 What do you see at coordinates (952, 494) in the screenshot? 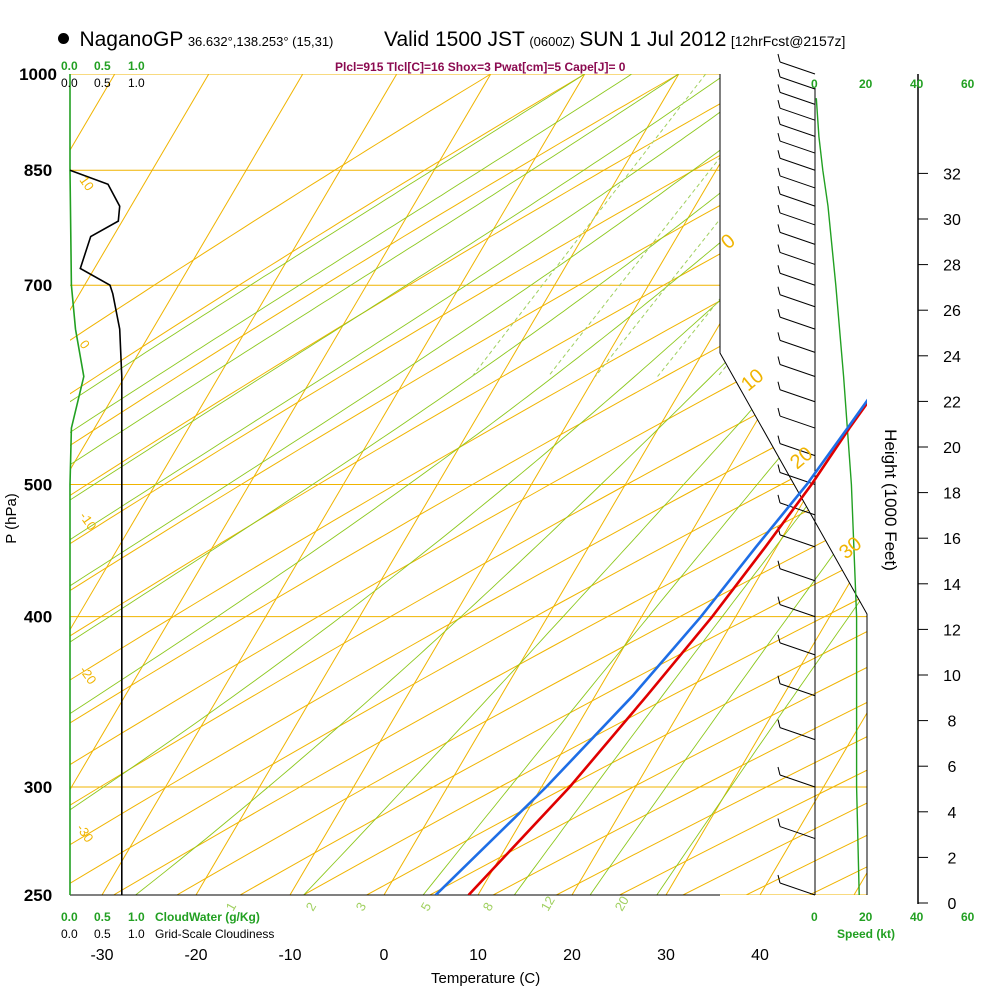
I see `height-tick-label: 18` at bounding box center [952, 494].